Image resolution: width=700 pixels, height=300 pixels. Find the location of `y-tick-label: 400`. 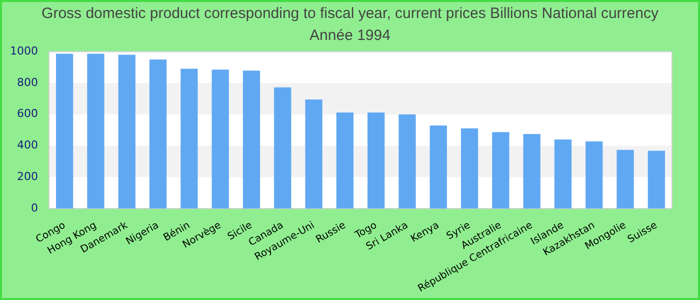

y-tick-label: 400 is located at coordinates (27, 145).